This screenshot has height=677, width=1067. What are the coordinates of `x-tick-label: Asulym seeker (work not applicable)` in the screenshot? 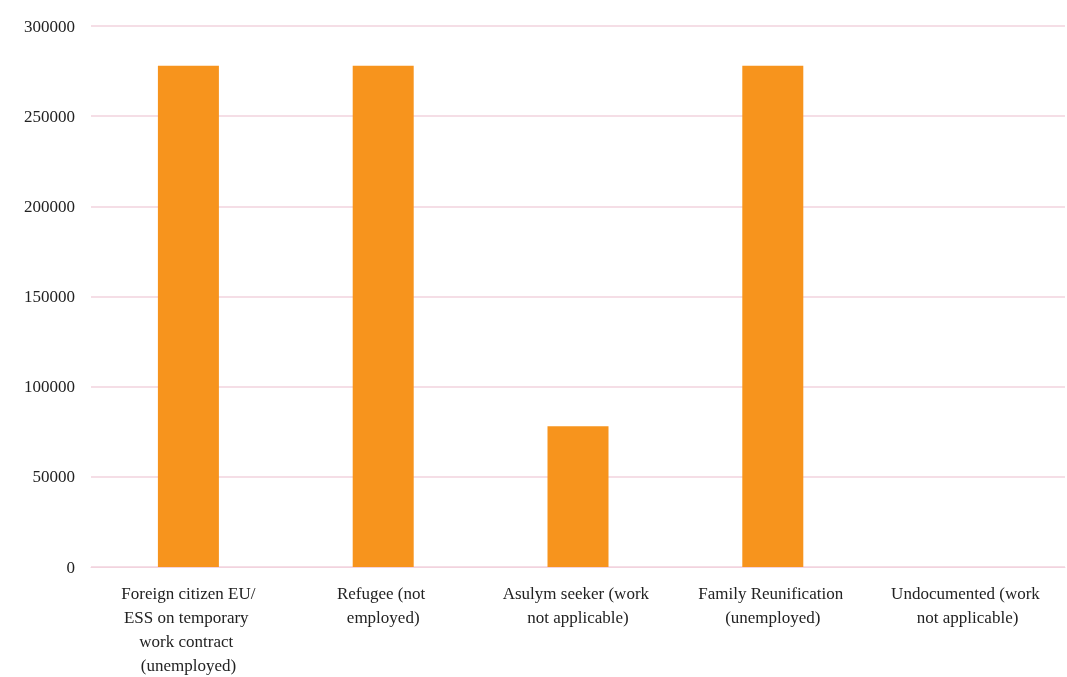 It's located at (578, 605).